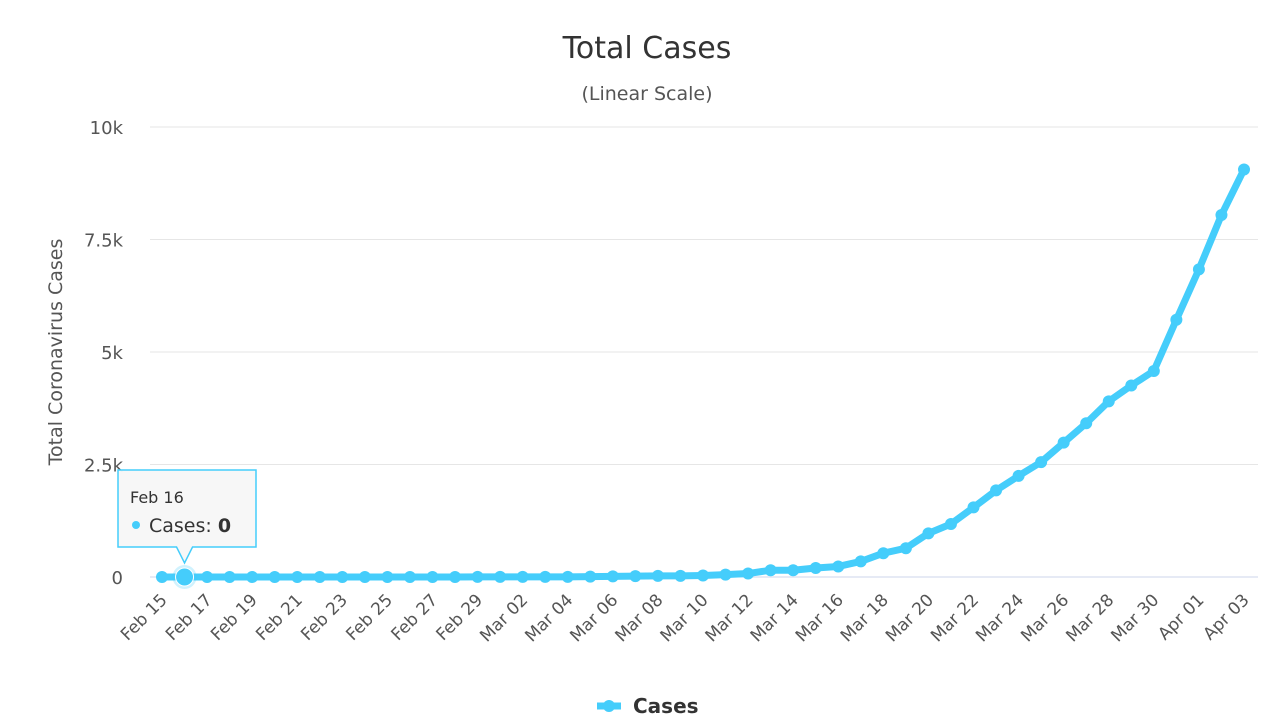  Describe the element at coordinates (865, 618) in the screenshot. I see `x-tick-label: Mar 18` at that location.